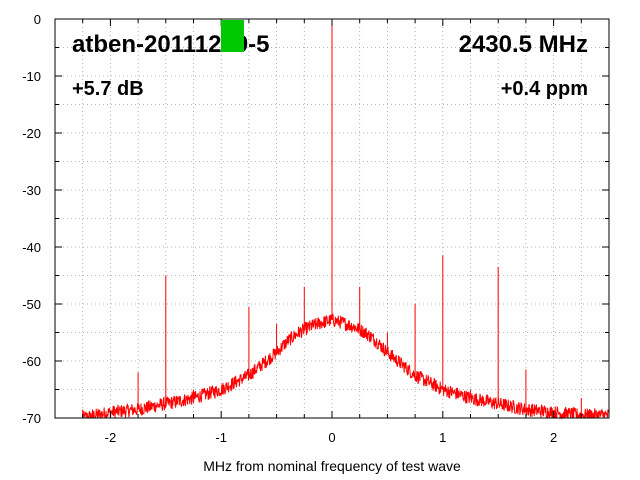 This screenshot has height=480, width=640. Describe the element at coordinates (221, 437) in the screenshot. I see `x-tick-label: -1` at that location.